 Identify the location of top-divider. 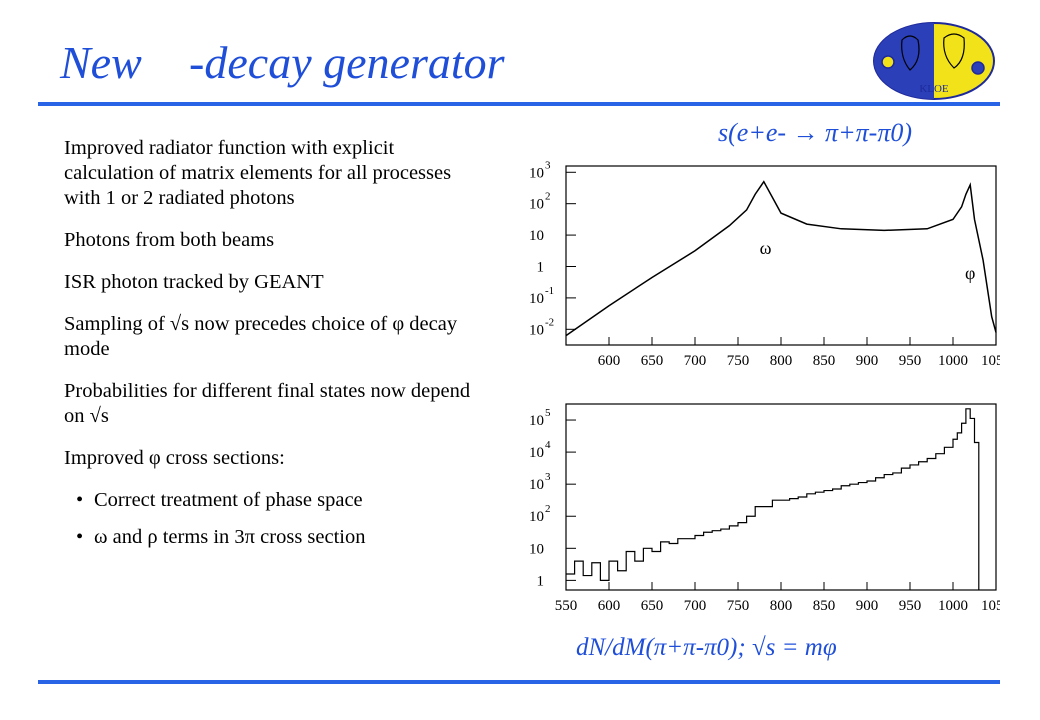
(519, 104).